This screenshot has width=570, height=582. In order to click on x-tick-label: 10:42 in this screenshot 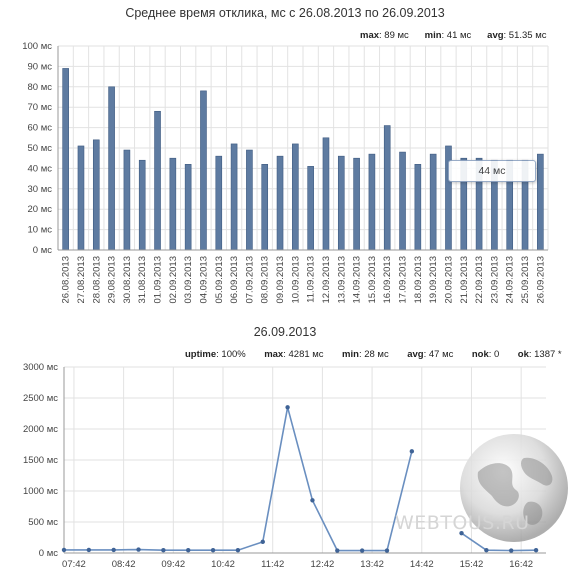, I will do `click(223, 564)`.